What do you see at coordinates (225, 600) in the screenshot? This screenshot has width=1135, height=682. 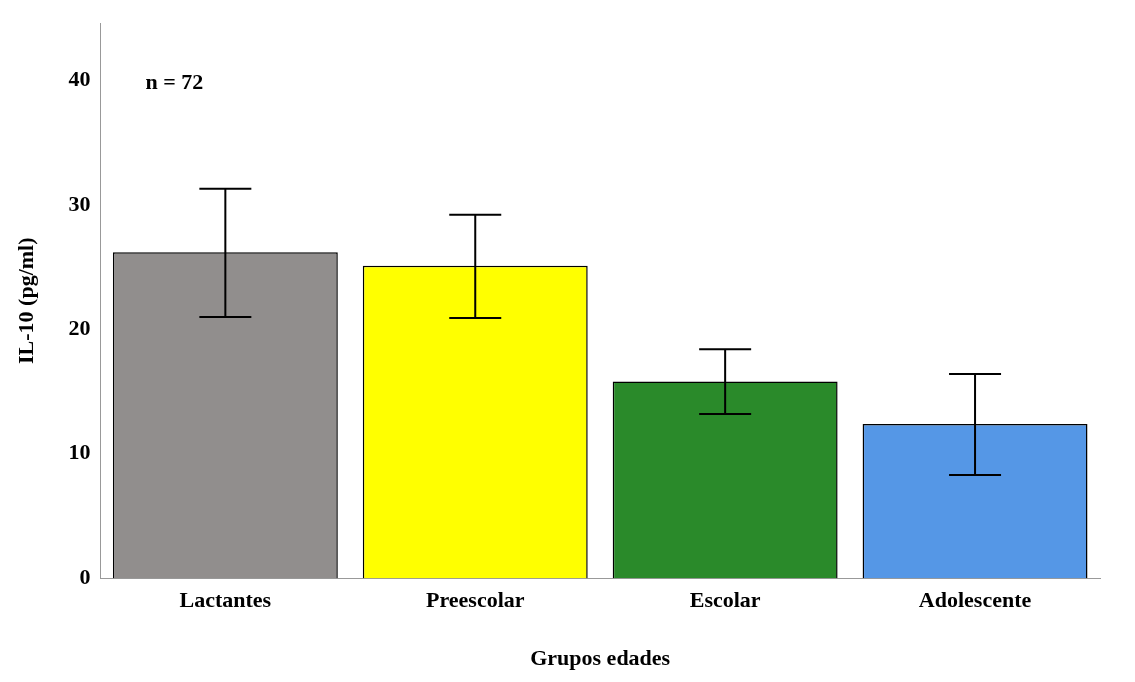 I see `x-tick-label: Lactantes` at bounding box center [225, 600].